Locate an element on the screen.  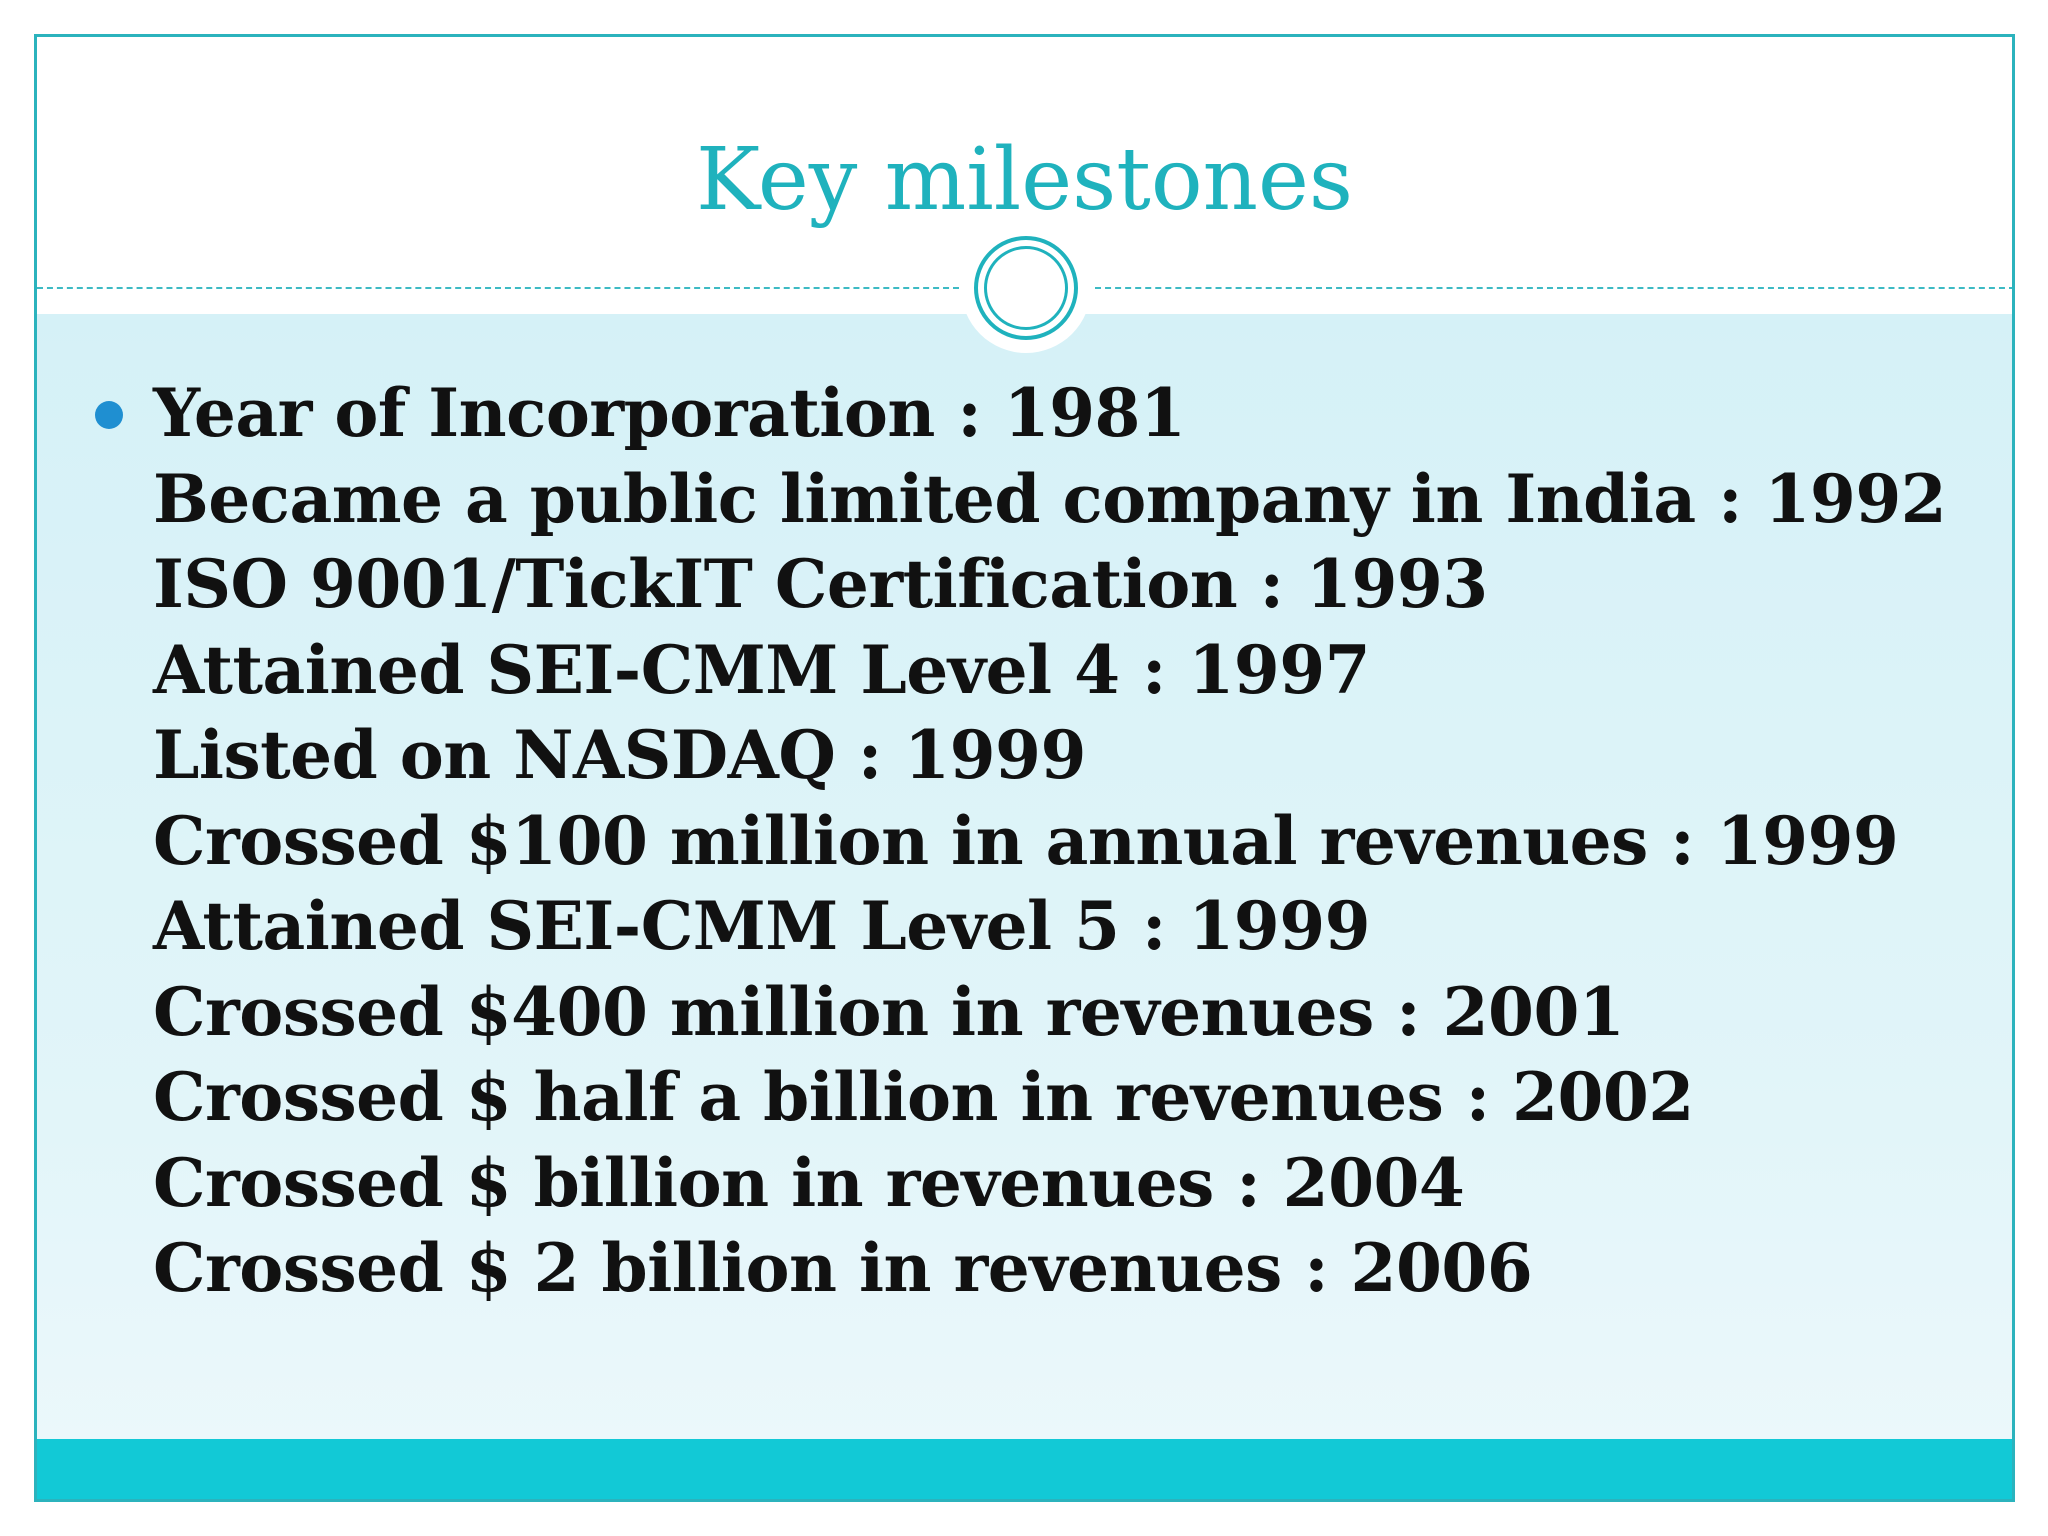
milestone-item: Crossed $ 2 billion in revenues : 2006 is located at coordinates (843, 1268).